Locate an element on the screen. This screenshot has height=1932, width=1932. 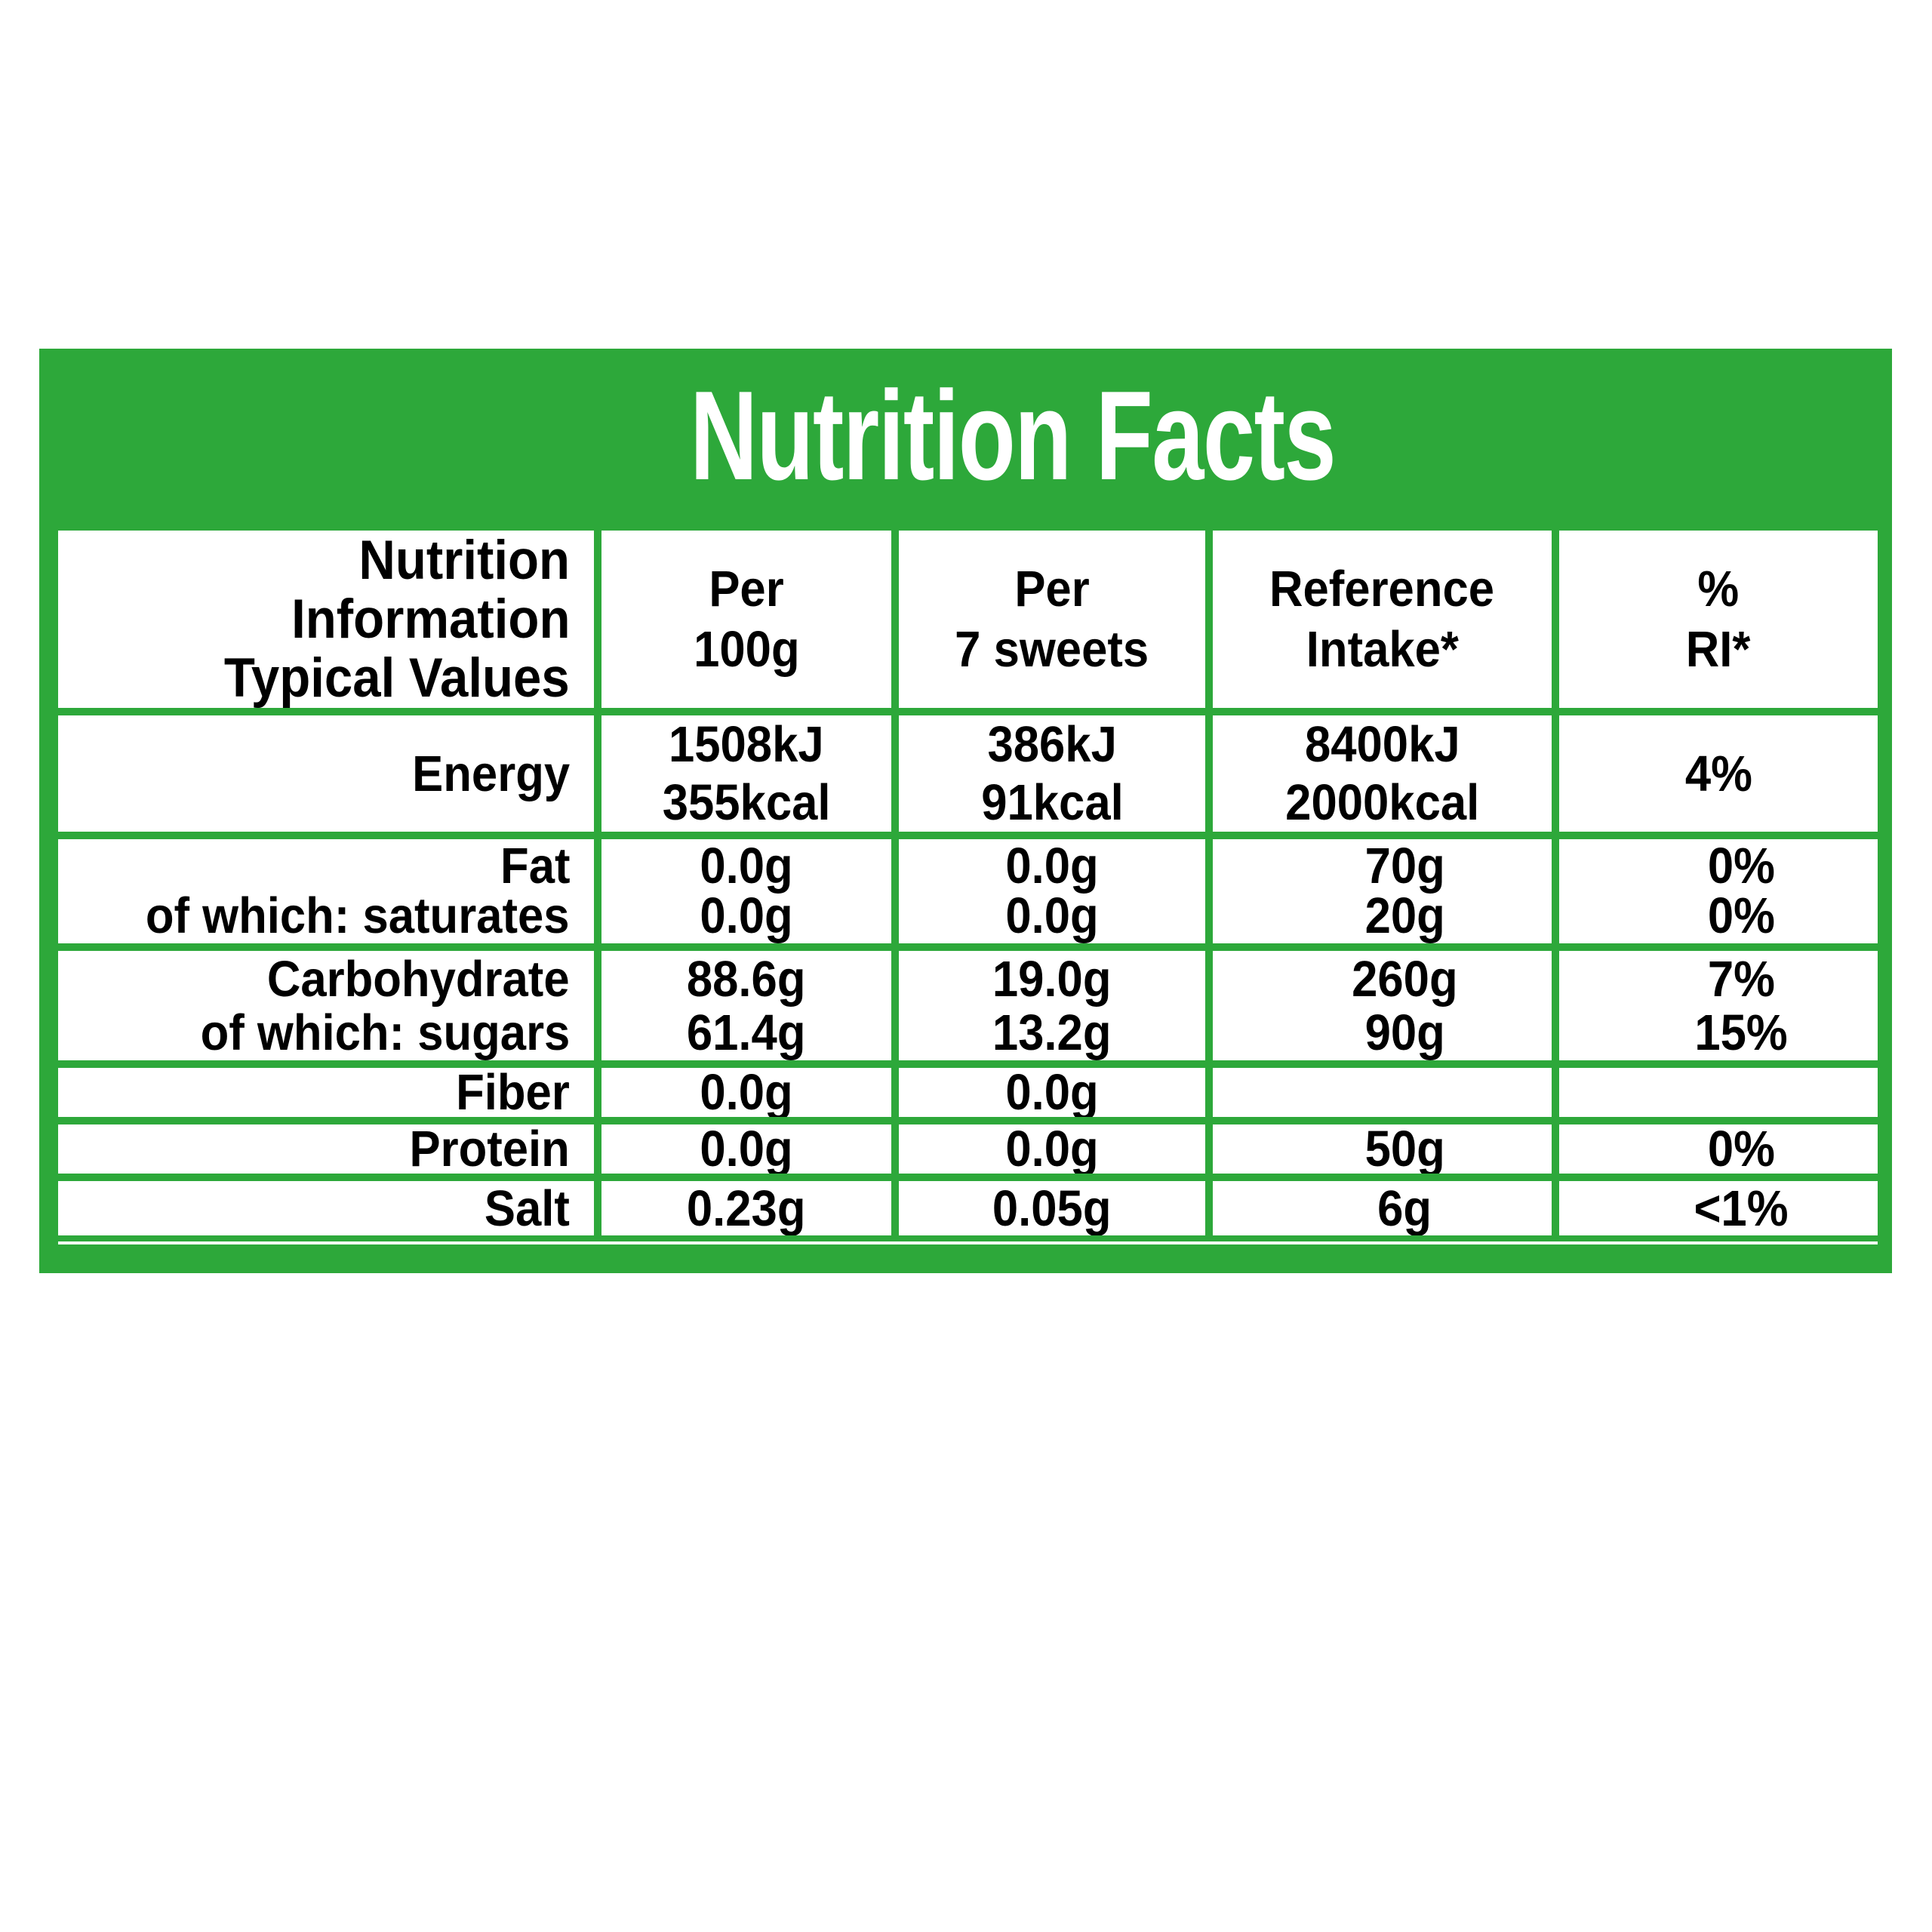
text-line: 4% is located at coordinates (1718, 773).